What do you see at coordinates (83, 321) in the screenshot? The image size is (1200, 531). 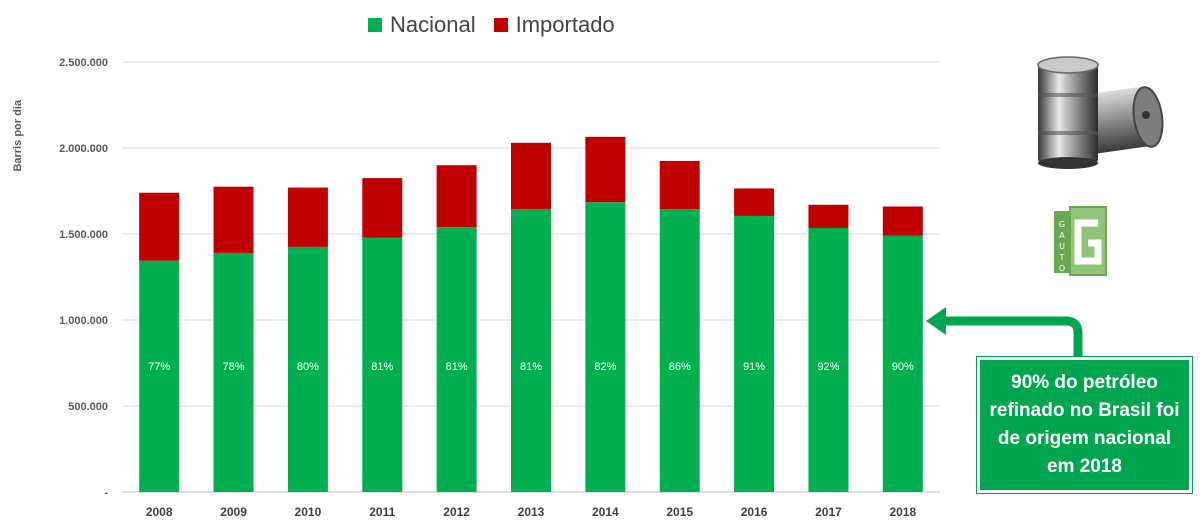 I see `y-tick-label: 1.000.000` at bounding box center [83, 321].